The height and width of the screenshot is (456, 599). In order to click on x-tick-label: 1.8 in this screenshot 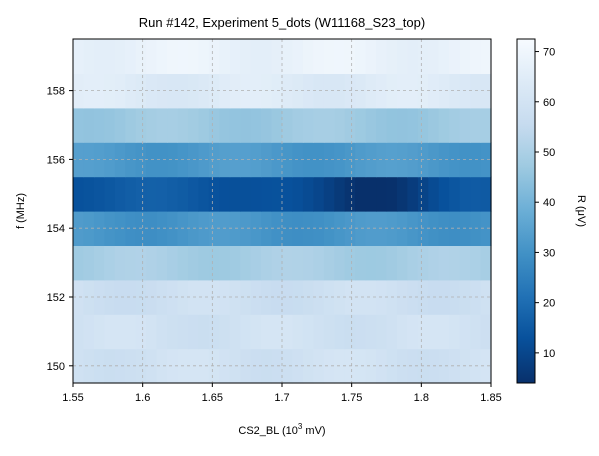, I will do `click(421, 398)`.